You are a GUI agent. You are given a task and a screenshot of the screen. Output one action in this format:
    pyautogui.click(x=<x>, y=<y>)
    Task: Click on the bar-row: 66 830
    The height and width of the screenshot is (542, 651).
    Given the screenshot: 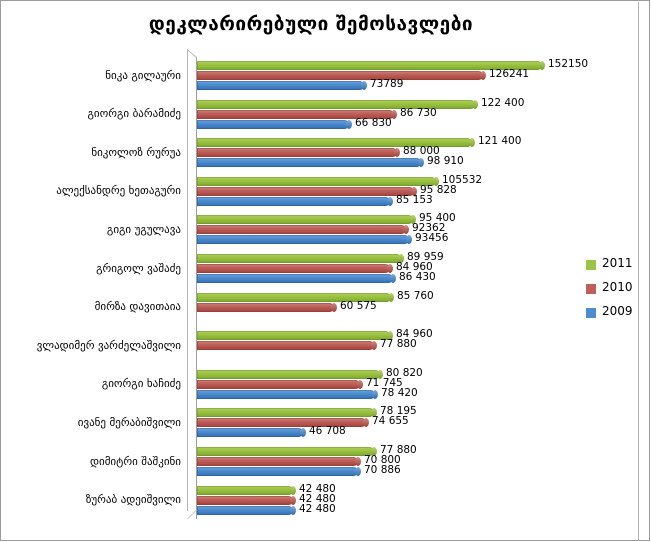 What is the action you would take?
    pyautogui.click(x=407, y=122)
    